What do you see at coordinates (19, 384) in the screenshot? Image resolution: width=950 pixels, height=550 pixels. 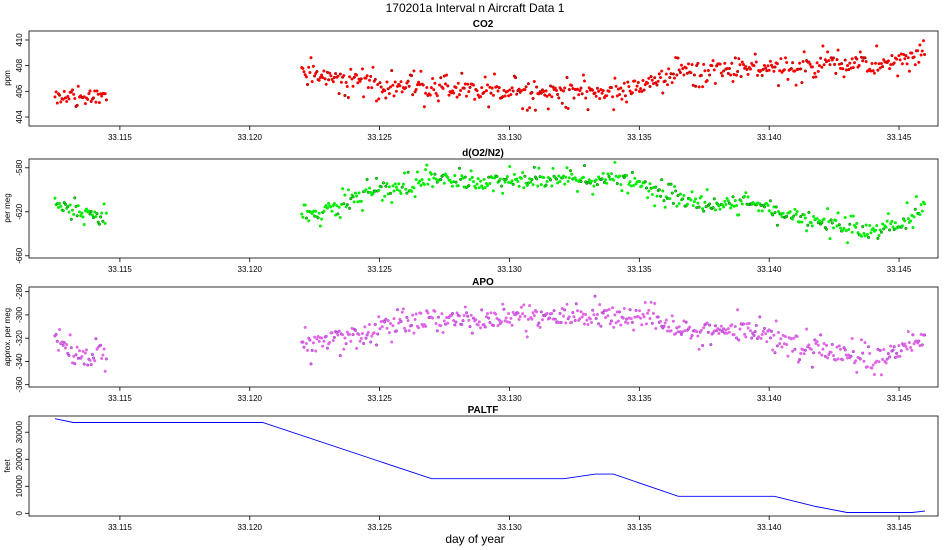 I see `apo-y-tick-label: -360` at bounding box center [19, 384].